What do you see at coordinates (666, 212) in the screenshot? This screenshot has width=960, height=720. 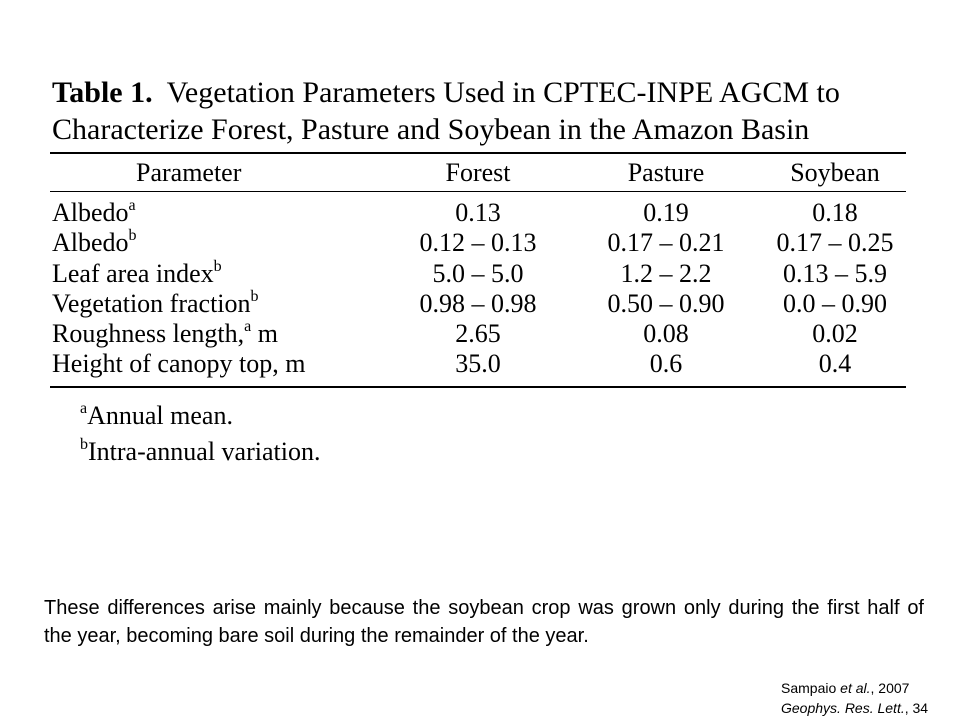 I see `cell-pasture: 0.19` at bounding box center [666, 212].